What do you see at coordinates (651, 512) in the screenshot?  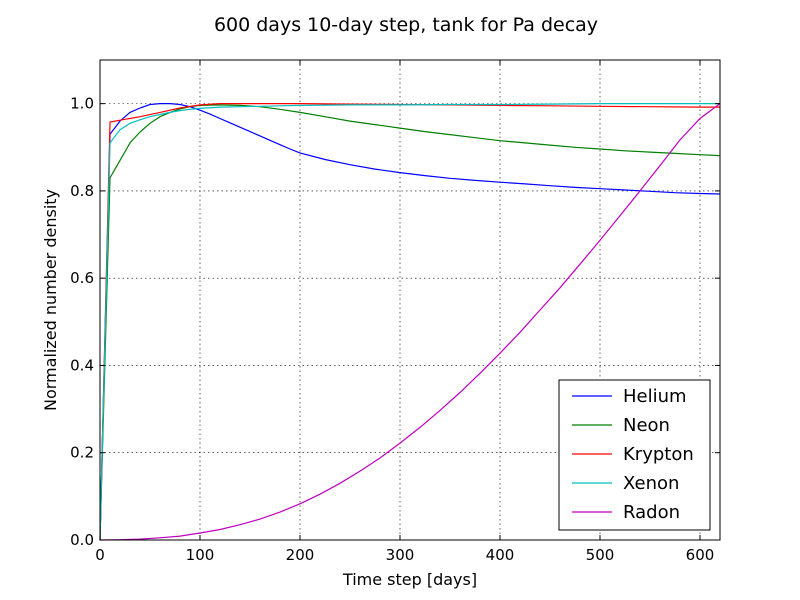 I see `legend-label-radon: Radon` at bounding box center [651, 512].